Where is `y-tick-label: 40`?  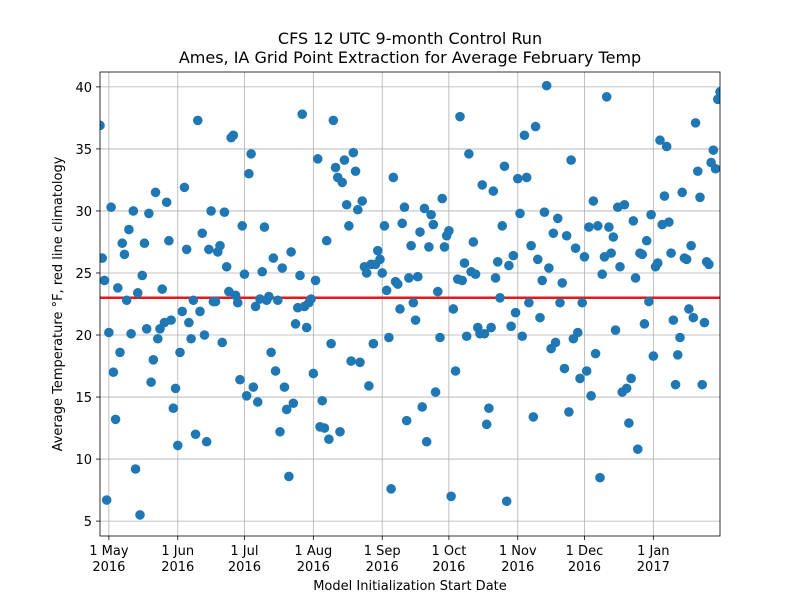 y-tick-label: 40 is located at coordinates (83, 88).